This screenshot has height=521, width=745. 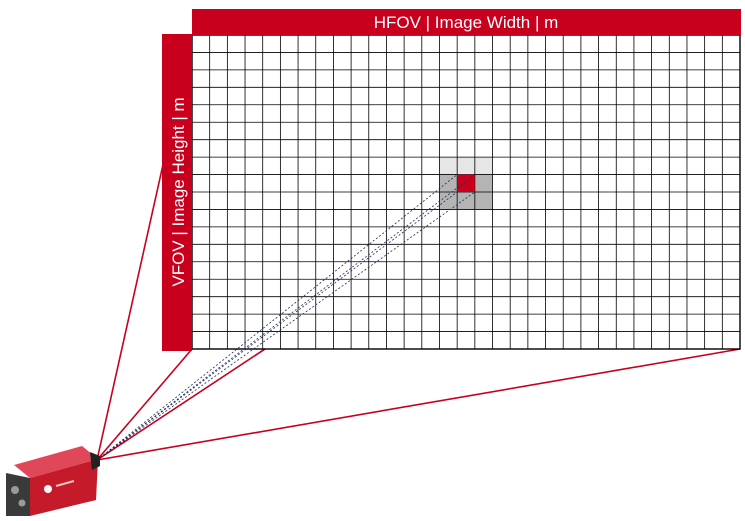 I want to click on vfov-banner: VFOV | Image Height | m, so click(x=177, y=192).